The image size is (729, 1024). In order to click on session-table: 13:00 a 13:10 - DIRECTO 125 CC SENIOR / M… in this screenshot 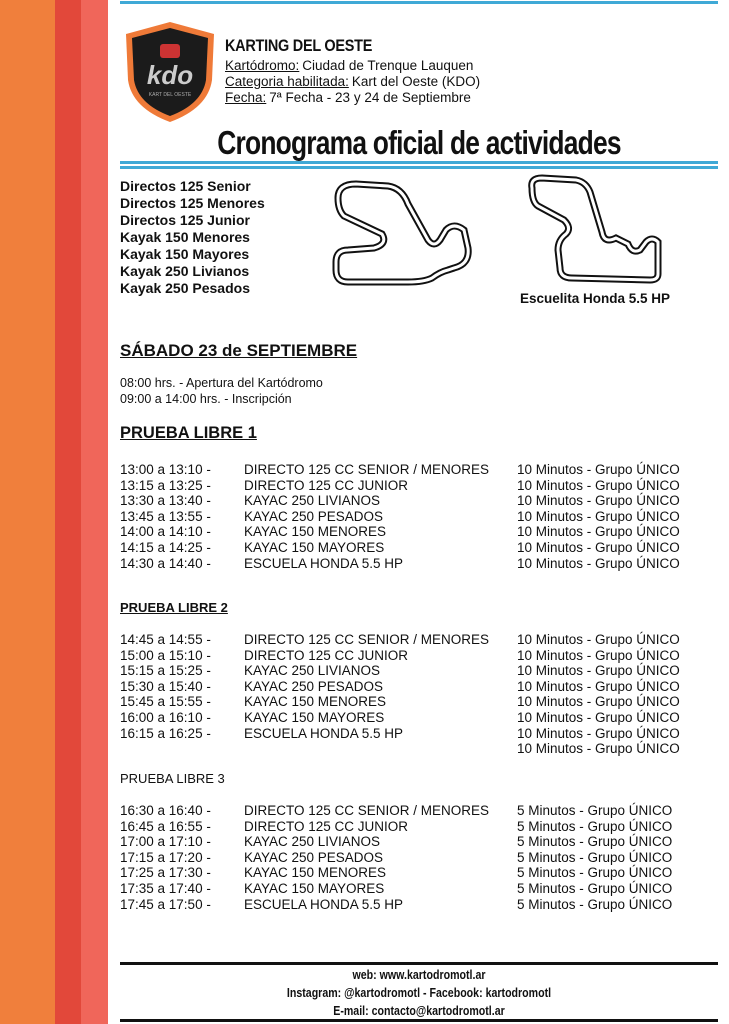, I will do `click(400, 516)`.